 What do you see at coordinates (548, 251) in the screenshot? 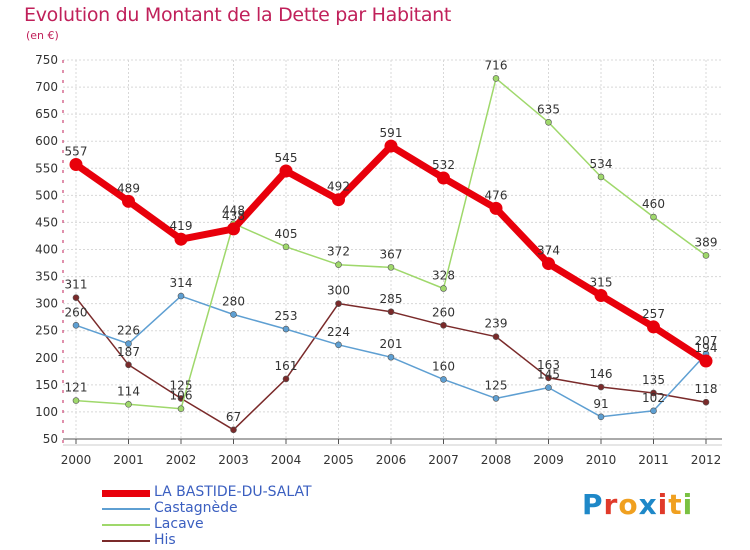
I see `data-label: 374` at bounding box center [548, 251].